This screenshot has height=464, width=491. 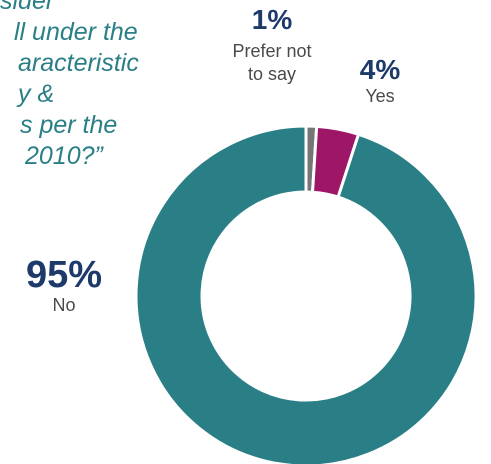 I want to click on label-yes: 4% Yes, so click(x=380, y=80).